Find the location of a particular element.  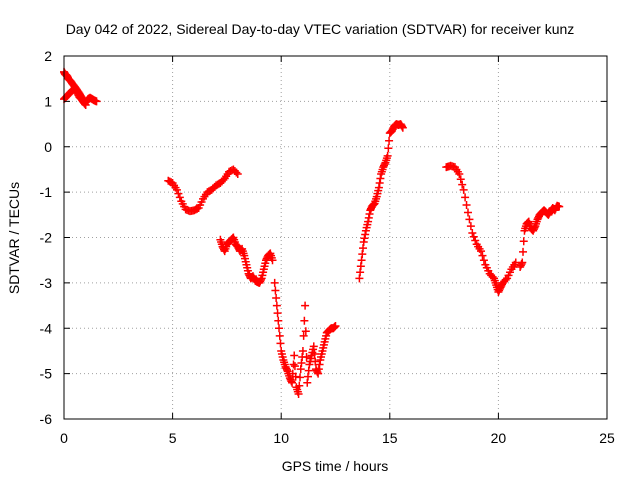

x-tick-label: 20 is located at coordinates (499, 438).